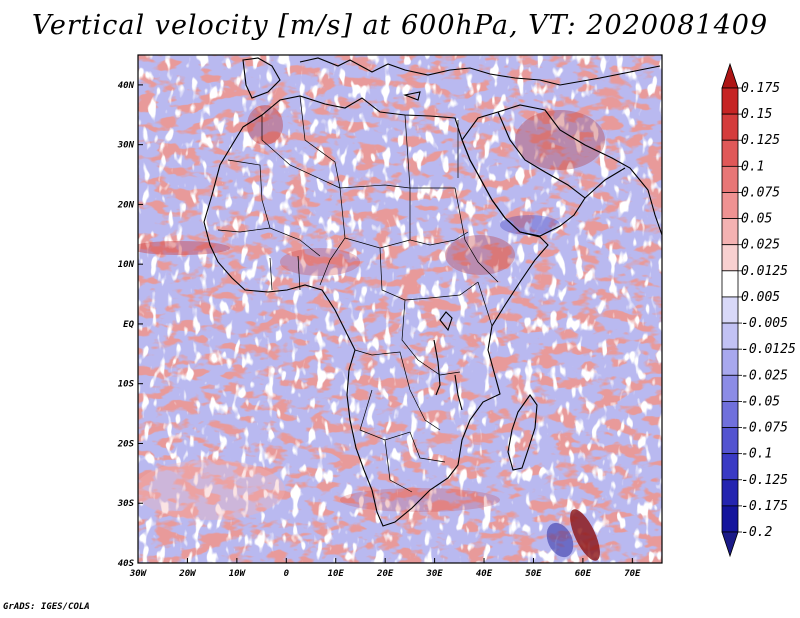  Describe the element at coordinates (533, 574) in the screenshot. I see `x-tick-label: 50E` at that location.